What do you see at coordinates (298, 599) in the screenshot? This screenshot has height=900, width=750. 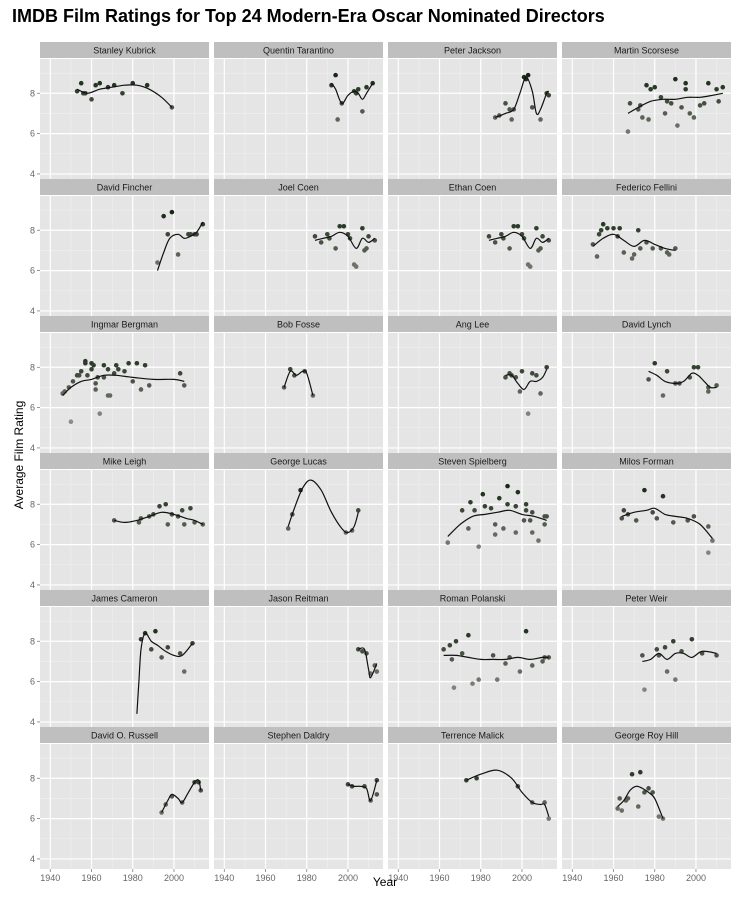 I see `facet-label: Jason Reitman` at bounding box center [298, 599].